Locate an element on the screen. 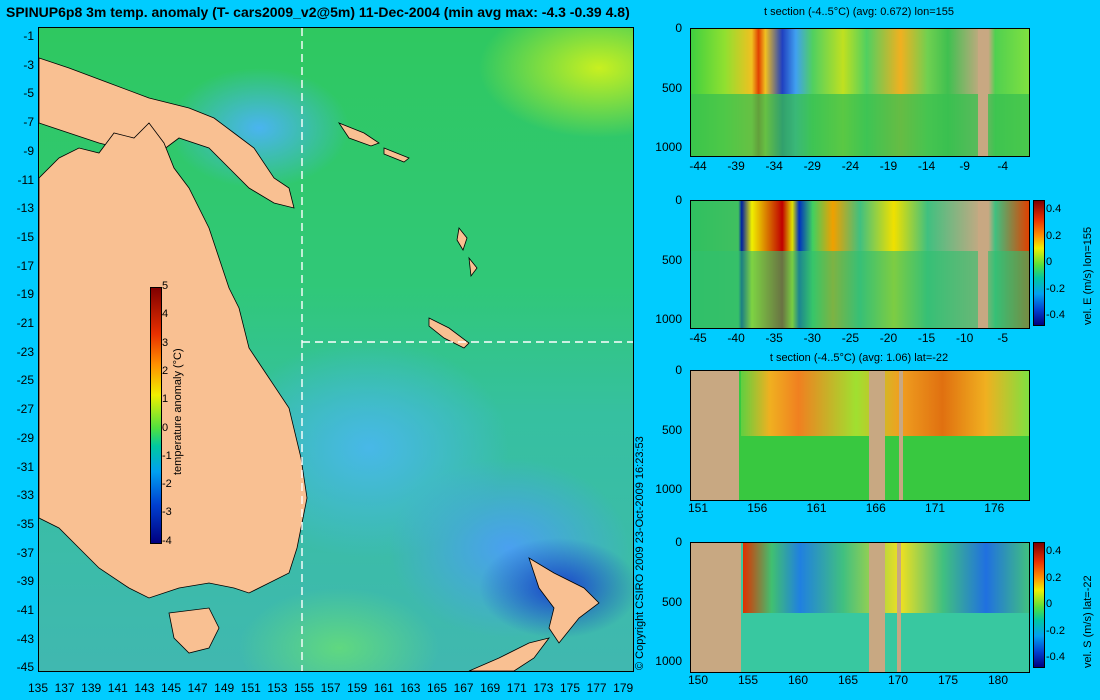  map-x-tick-label: 145 is located at coordinates (171, 688).